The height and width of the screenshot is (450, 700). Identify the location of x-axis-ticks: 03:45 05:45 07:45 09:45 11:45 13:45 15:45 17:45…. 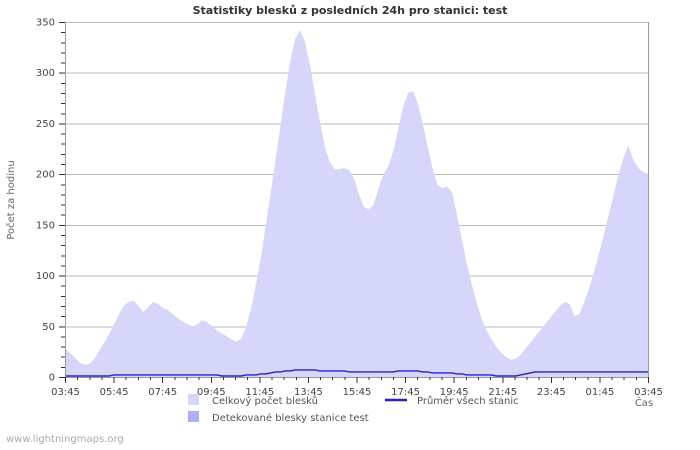
(357, 387).